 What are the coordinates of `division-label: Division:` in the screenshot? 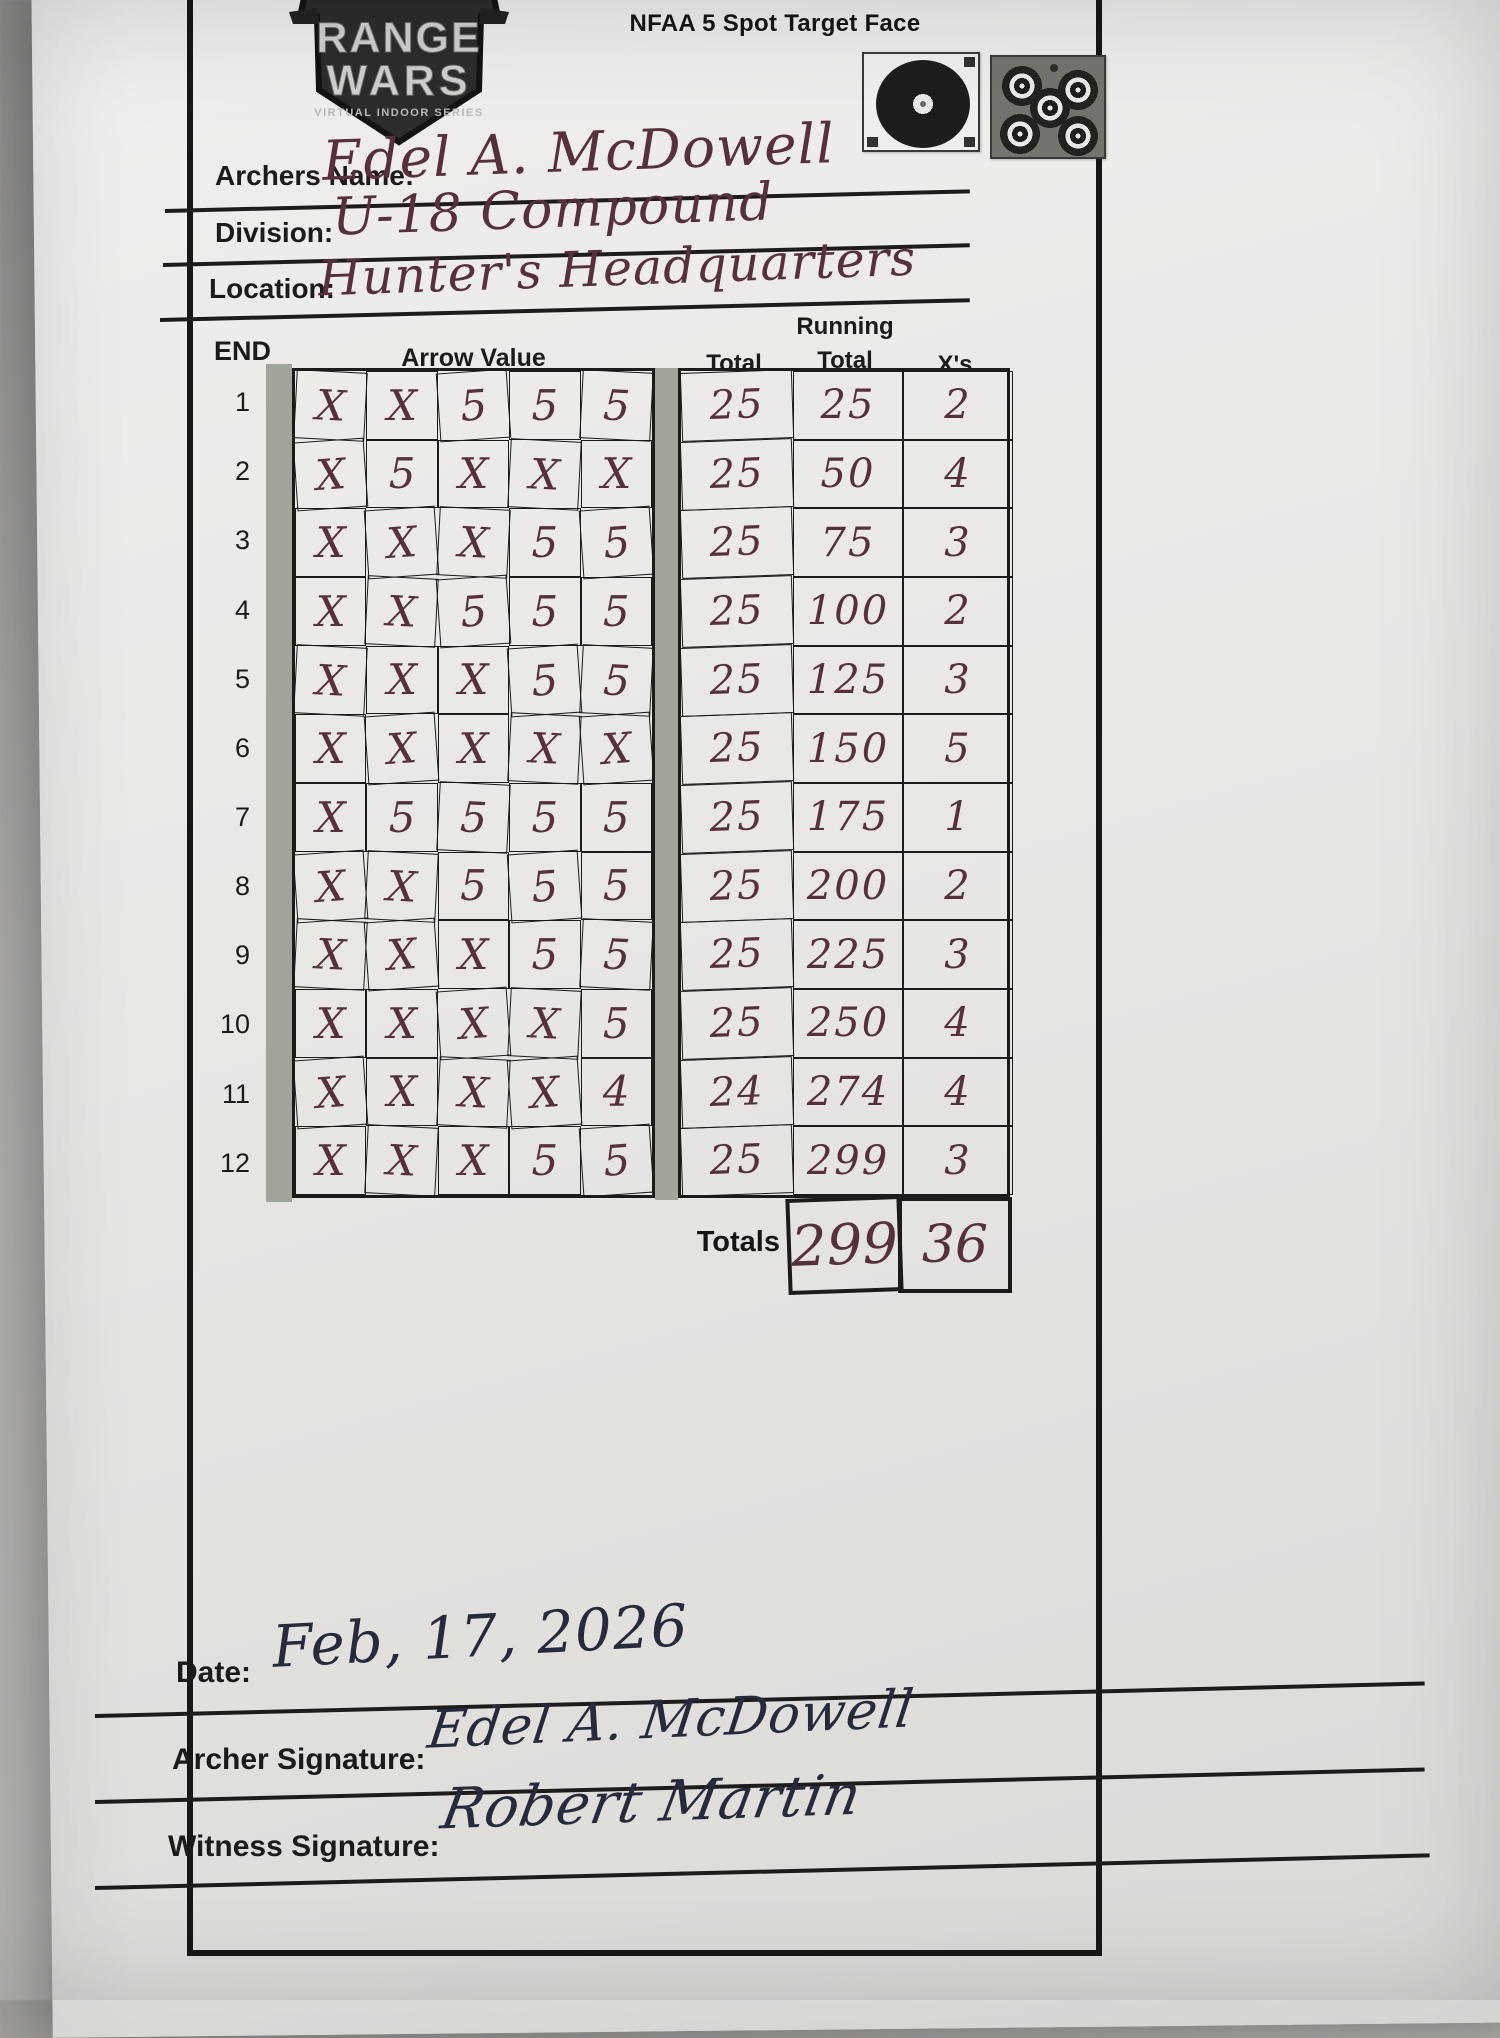 It's located at (274, 232).